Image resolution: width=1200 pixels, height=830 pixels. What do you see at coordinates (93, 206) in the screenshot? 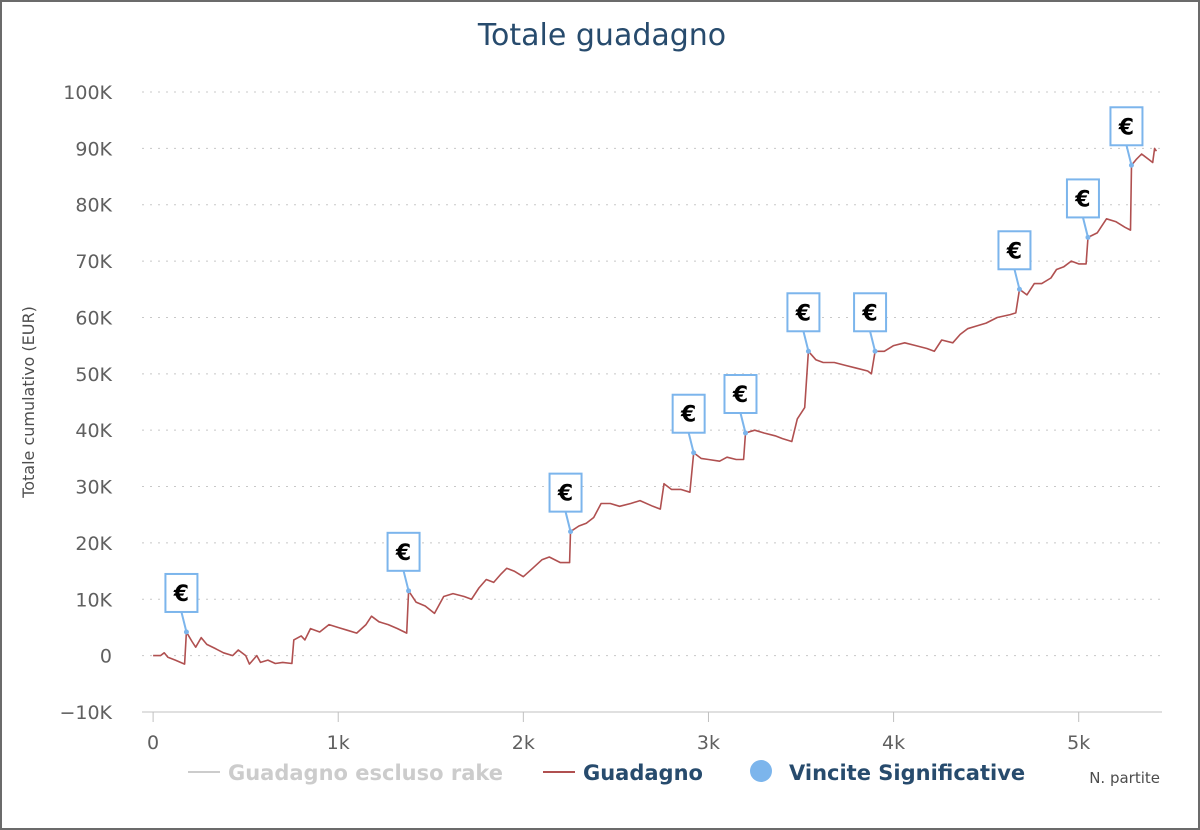
I see `y-tick-label: 80K` at bounding box center [93, 206].